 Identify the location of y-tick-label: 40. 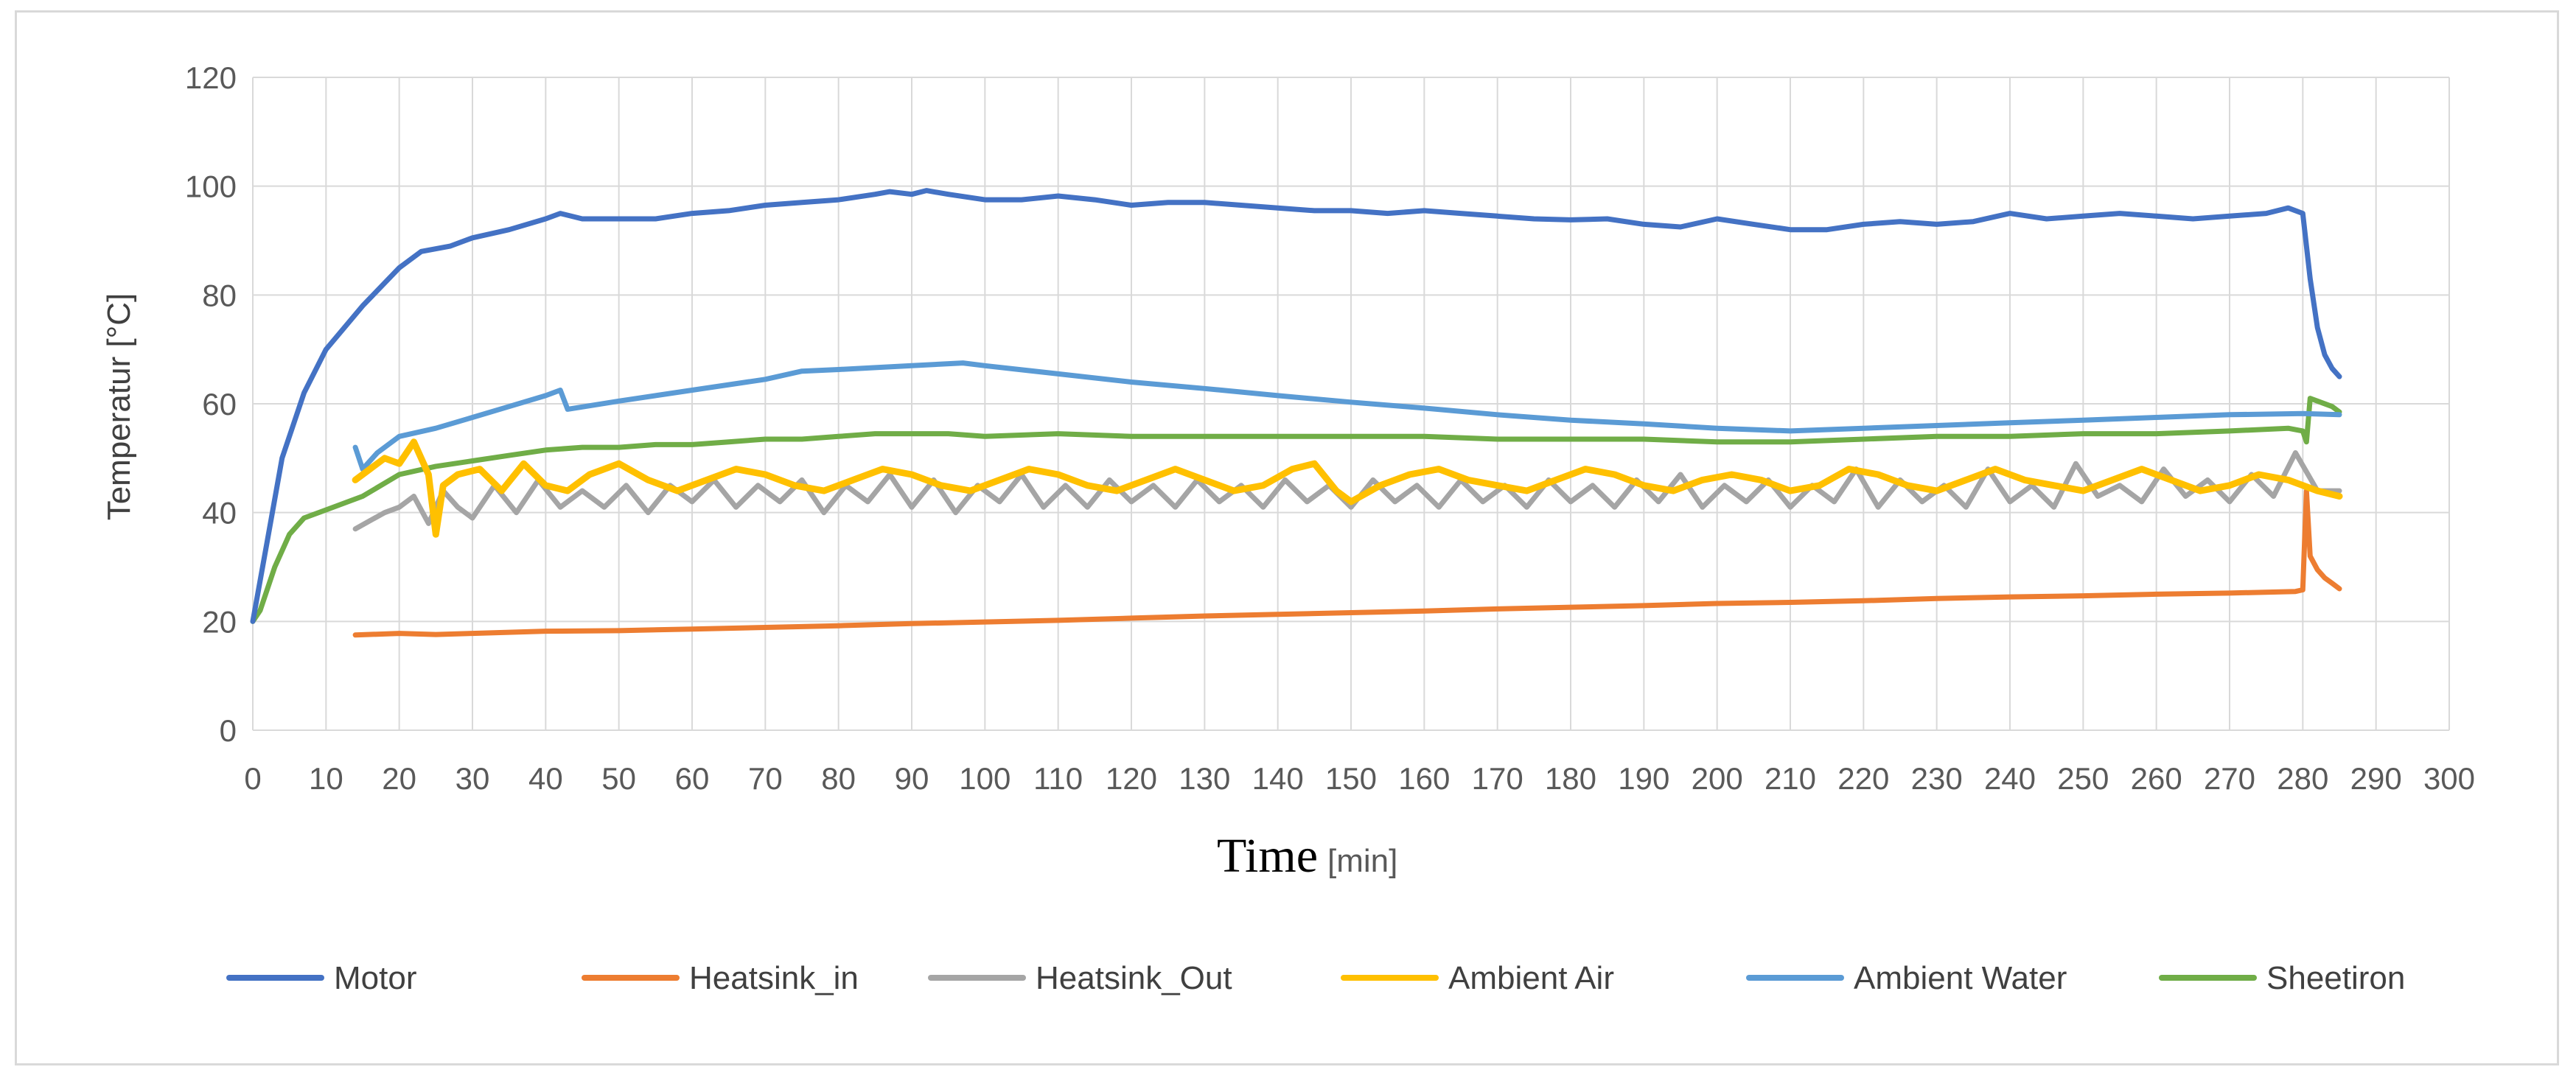
(219, 513).